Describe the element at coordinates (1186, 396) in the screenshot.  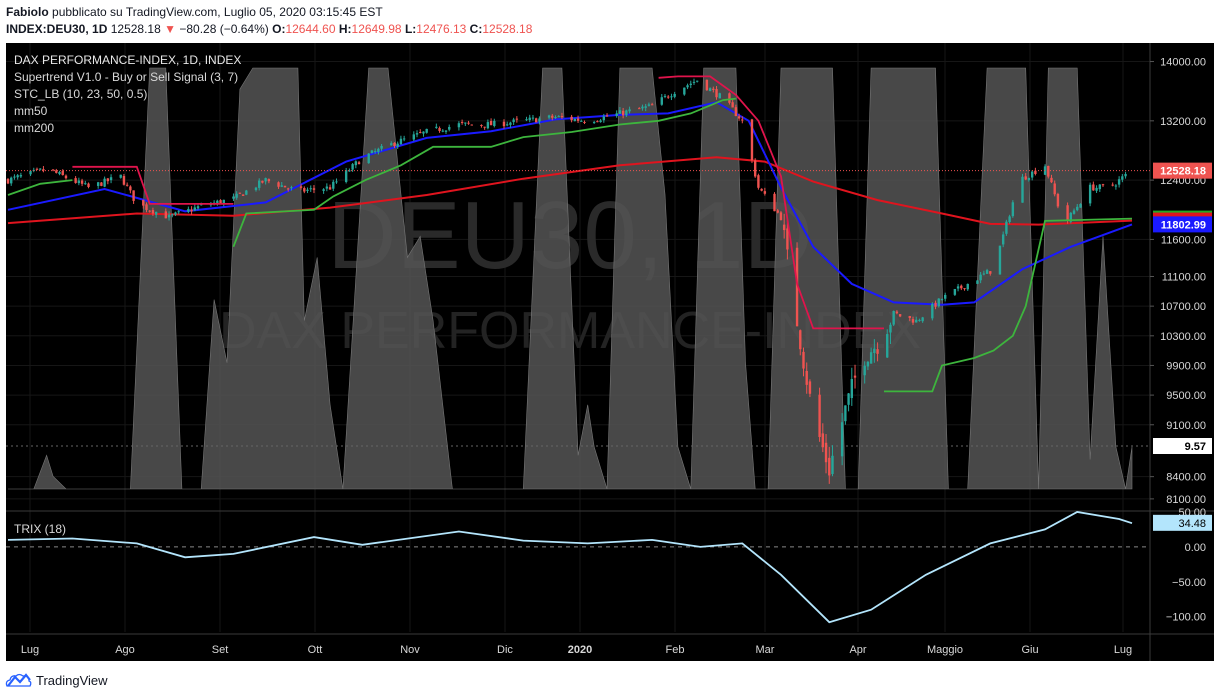
I see `price-tick-label: 9500.00` at that location.